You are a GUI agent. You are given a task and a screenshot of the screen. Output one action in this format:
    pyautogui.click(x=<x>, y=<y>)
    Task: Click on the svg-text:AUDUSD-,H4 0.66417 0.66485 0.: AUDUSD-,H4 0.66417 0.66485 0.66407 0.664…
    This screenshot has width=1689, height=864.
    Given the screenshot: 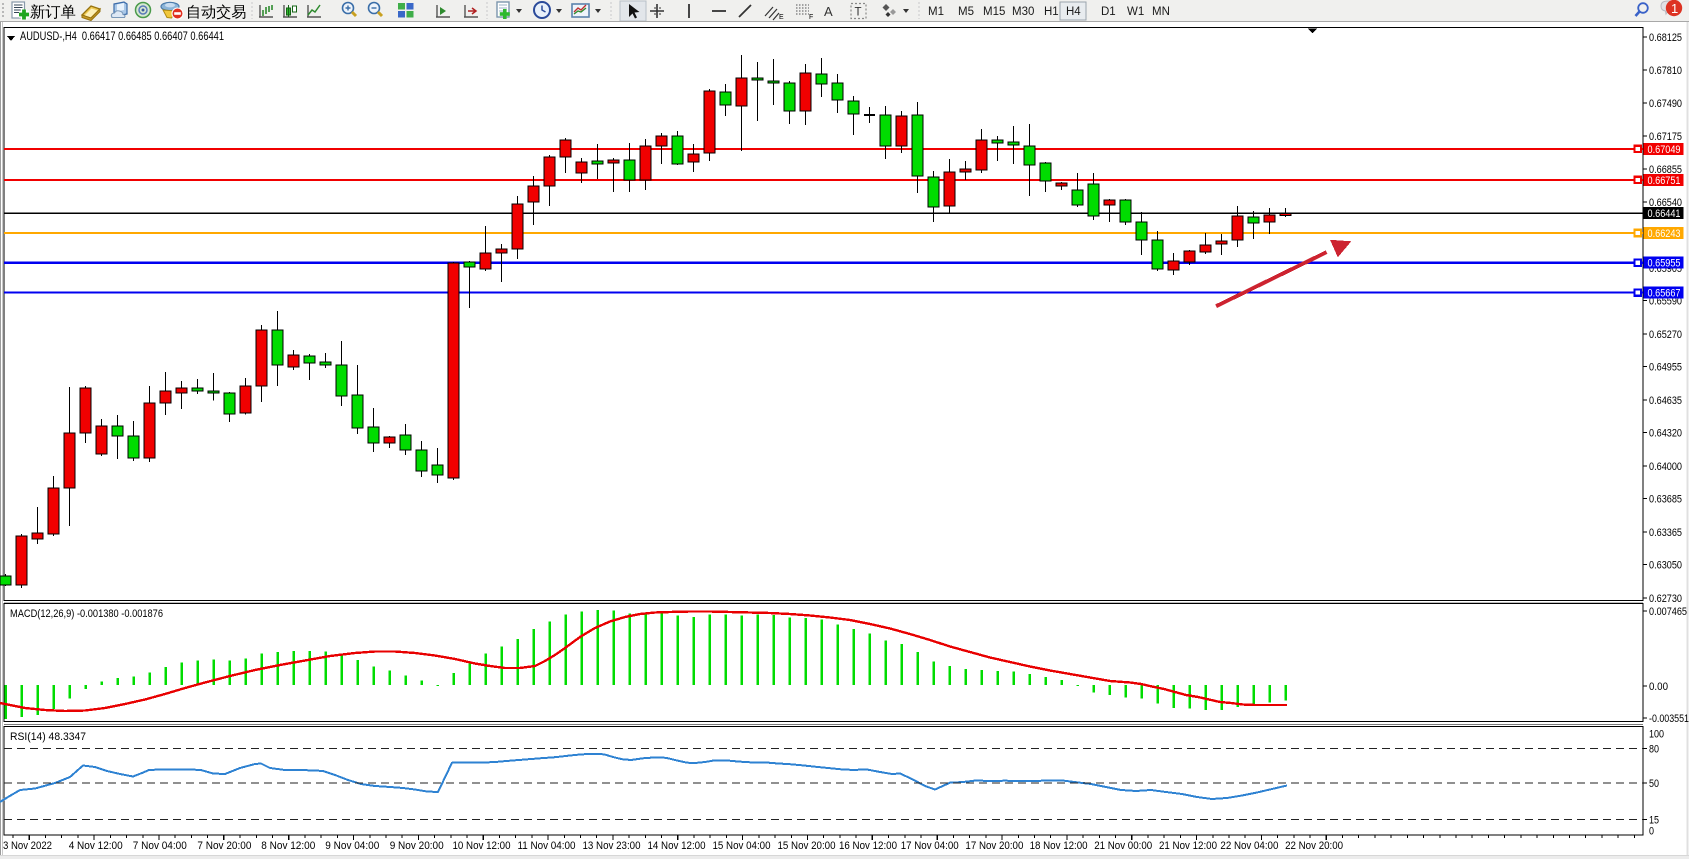 What is the action you would take?
    pyautogui.click(x=122, y=37)
    